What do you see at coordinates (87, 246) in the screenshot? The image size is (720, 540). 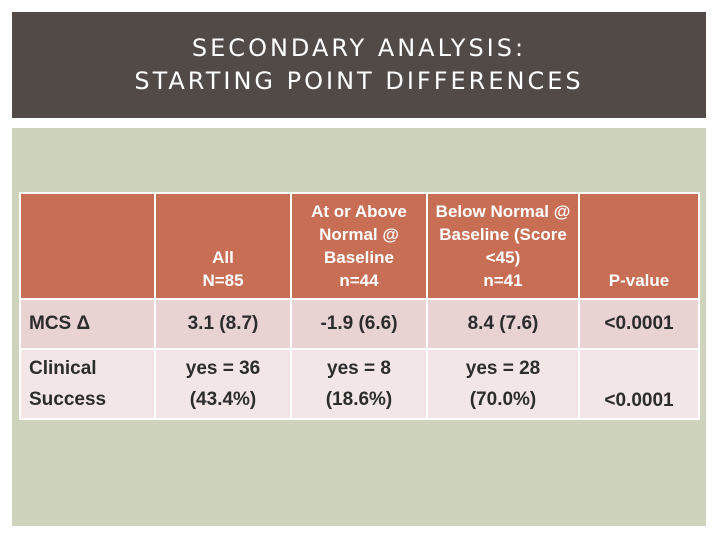 I see `header-cell-empty` at bounding box center [87, 246].